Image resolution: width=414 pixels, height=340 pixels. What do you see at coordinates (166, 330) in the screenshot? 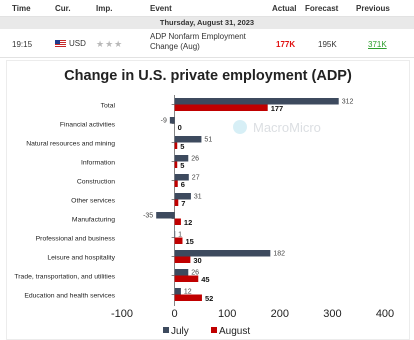
I see `legend-swatch-july` at bounding box center [166, 330].